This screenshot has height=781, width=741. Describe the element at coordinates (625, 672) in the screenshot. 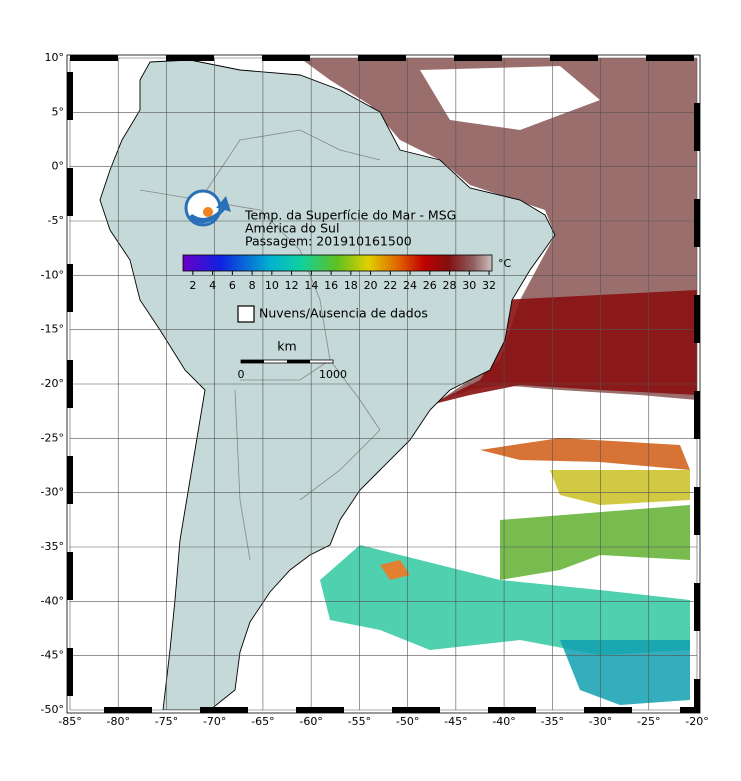

I see `sst-south-teal` at that location.